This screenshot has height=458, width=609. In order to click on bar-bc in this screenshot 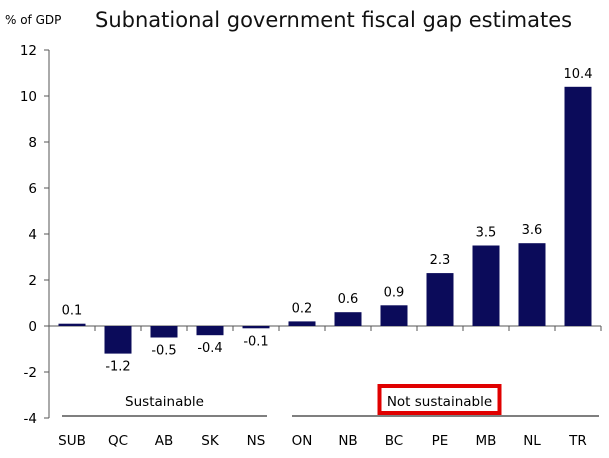, I will do `click(394, 315)`.